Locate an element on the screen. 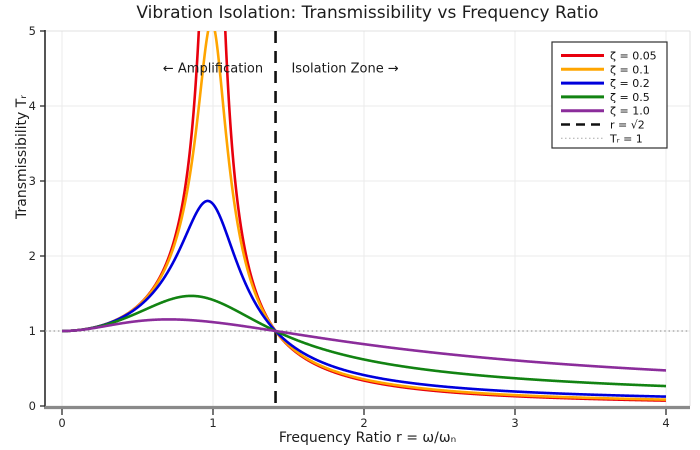 This screenshot has width=700, height=450. legend-box is located at coordinates (609, 95).